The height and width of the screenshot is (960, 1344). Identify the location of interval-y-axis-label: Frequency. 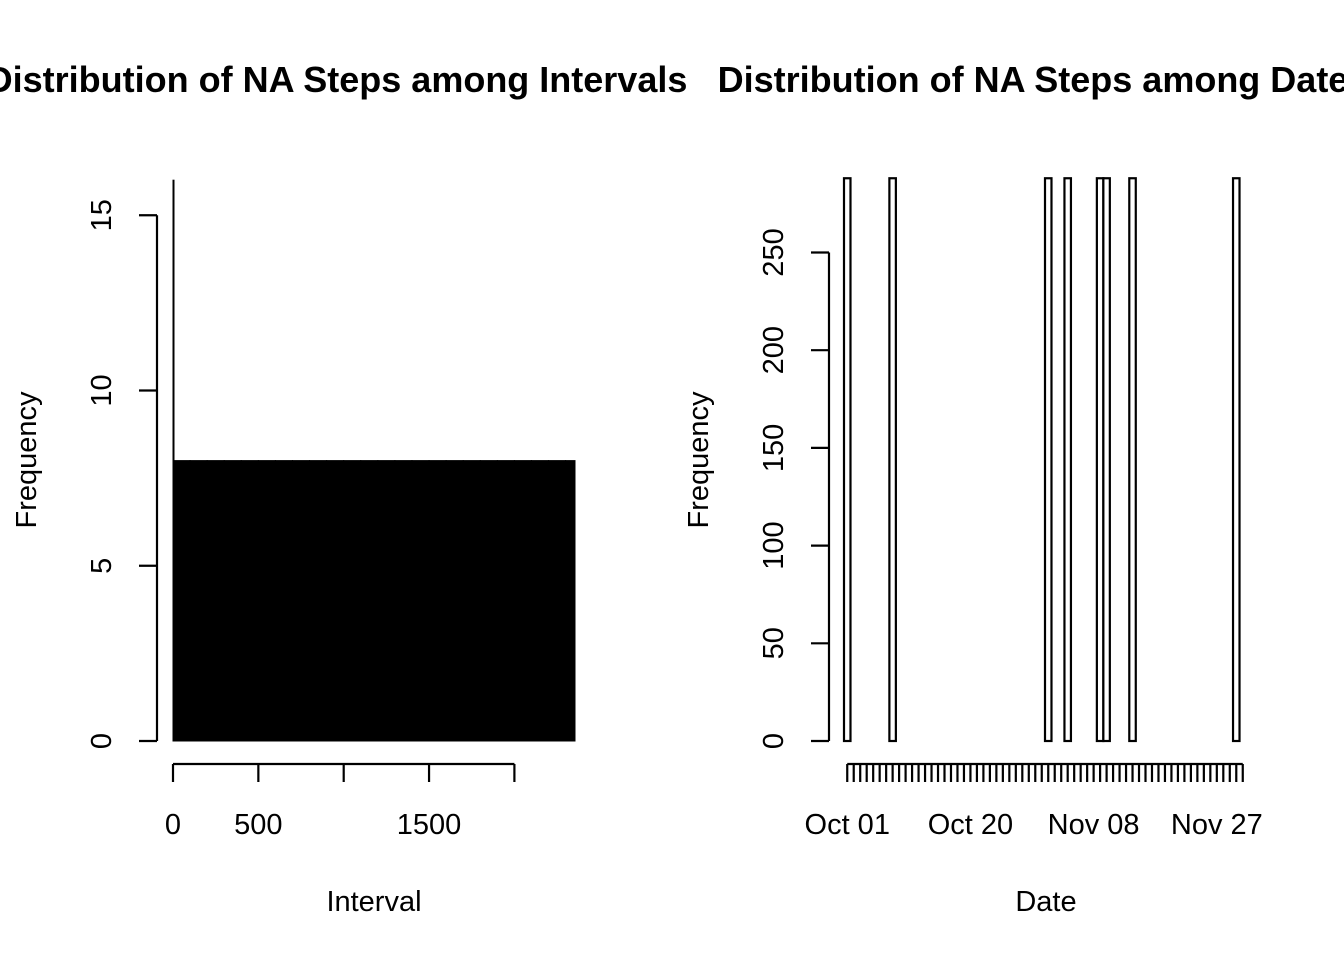
(27, 460).